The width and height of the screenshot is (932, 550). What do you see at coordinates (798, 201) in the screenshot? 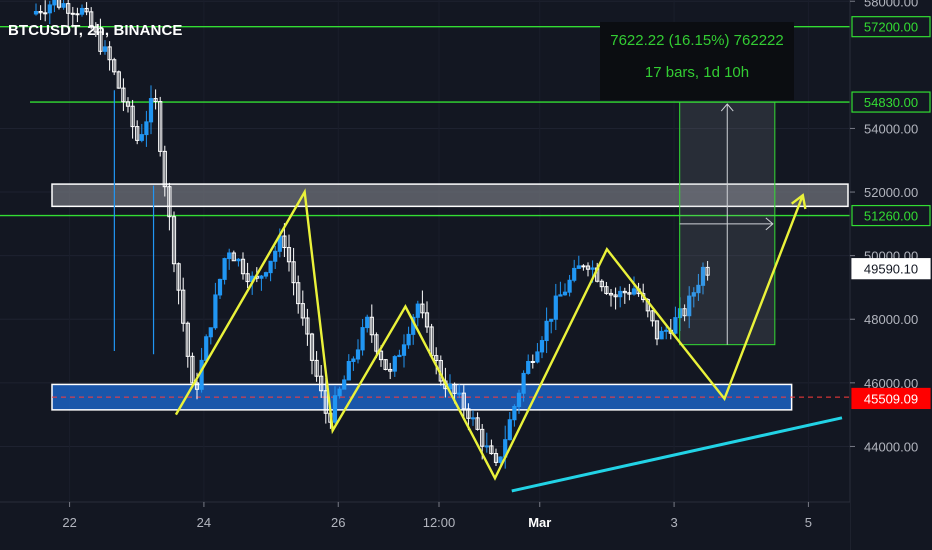
I see `zigzag-arrowhead` at bounding box center [798, 201].